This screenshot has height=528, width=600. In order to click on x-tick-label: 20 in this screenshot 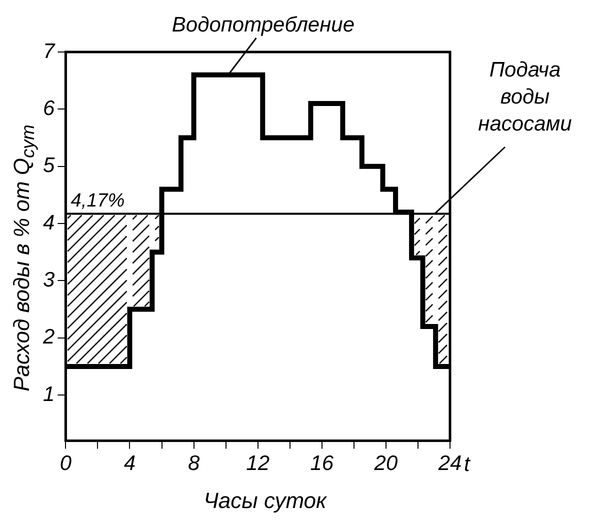, I will do `click(385, 464)`.